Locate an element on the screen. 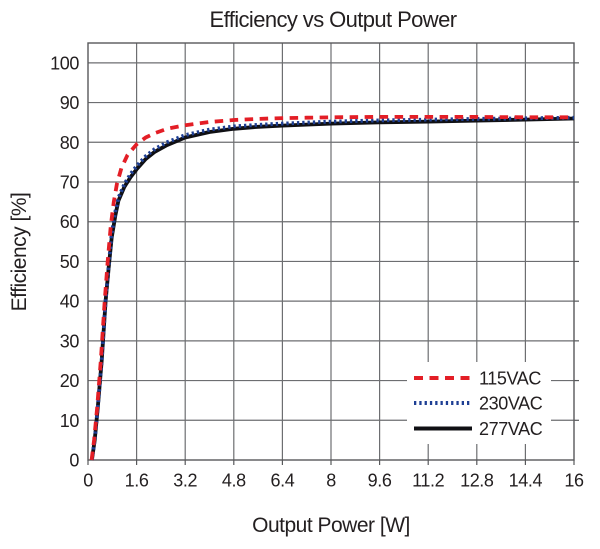  legend-label-277vac: 277VAC is located at coordinates (511, 429).